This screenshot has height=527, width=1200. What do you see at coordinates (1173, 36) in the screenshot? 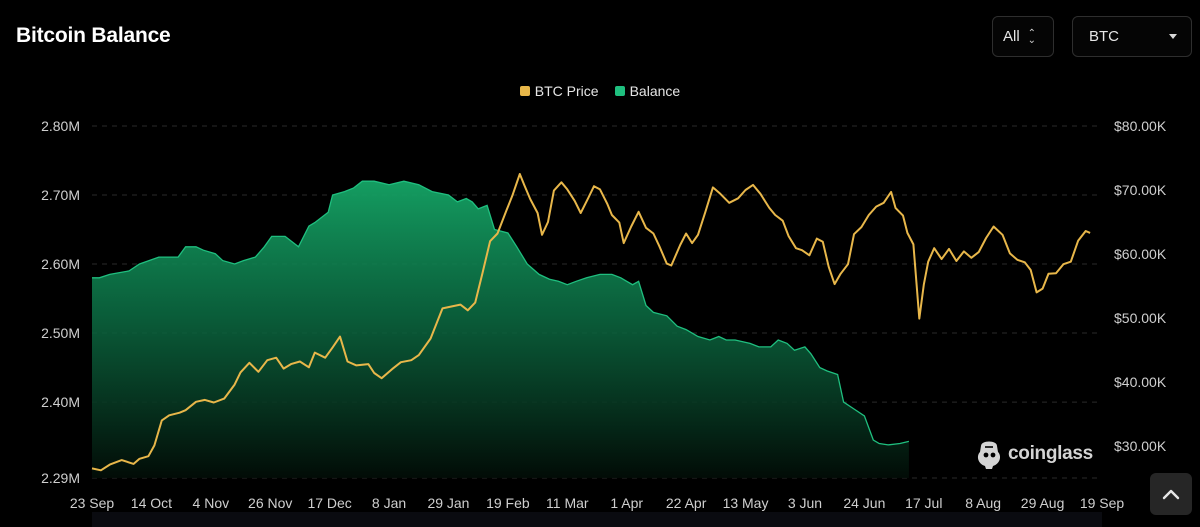
I see `chevron-down-icon` at bounding box center [1173, 36].